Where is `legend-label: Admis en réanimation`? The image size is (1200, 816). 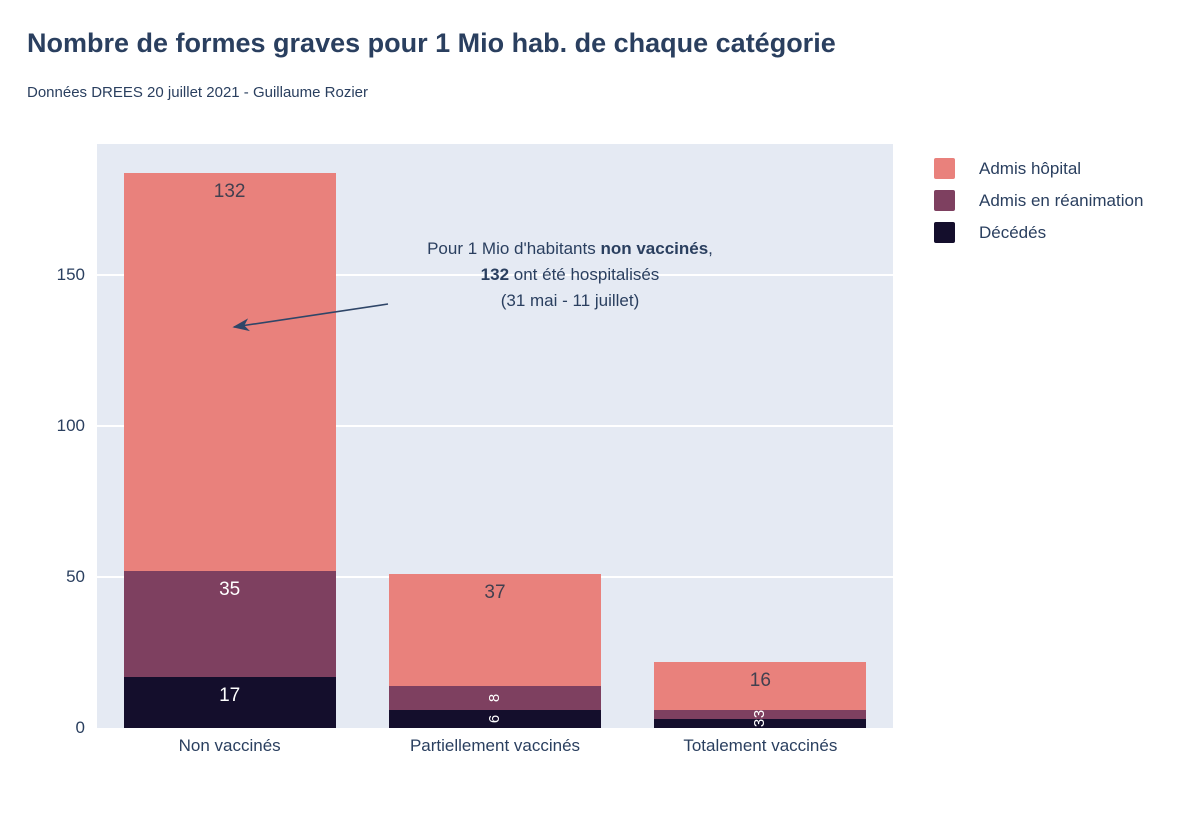
legend-label: Admis en réanimation is located at coordinates (1061, 200).